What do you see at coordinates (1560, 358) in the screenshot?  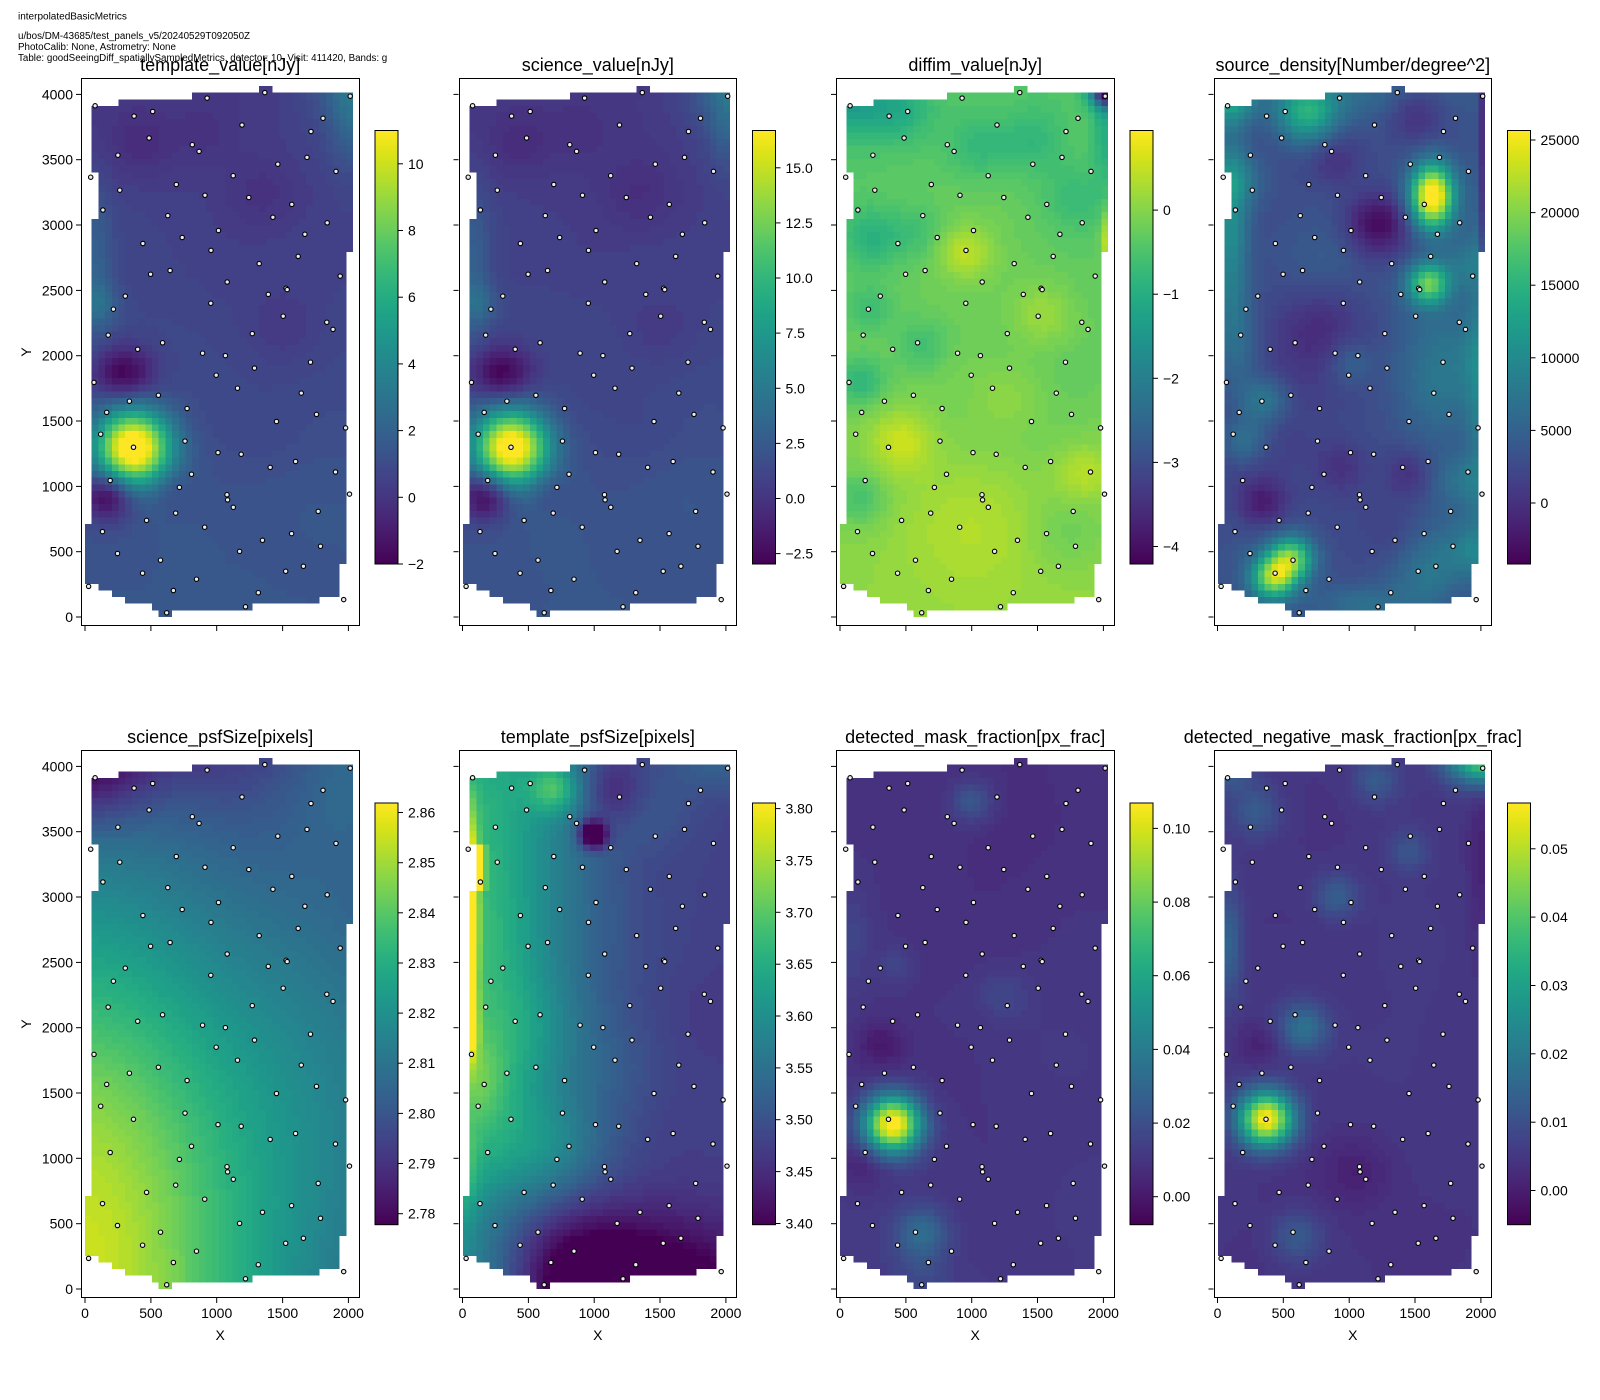 I see `svg-text: 10000` at bounding box center [1560, 358].